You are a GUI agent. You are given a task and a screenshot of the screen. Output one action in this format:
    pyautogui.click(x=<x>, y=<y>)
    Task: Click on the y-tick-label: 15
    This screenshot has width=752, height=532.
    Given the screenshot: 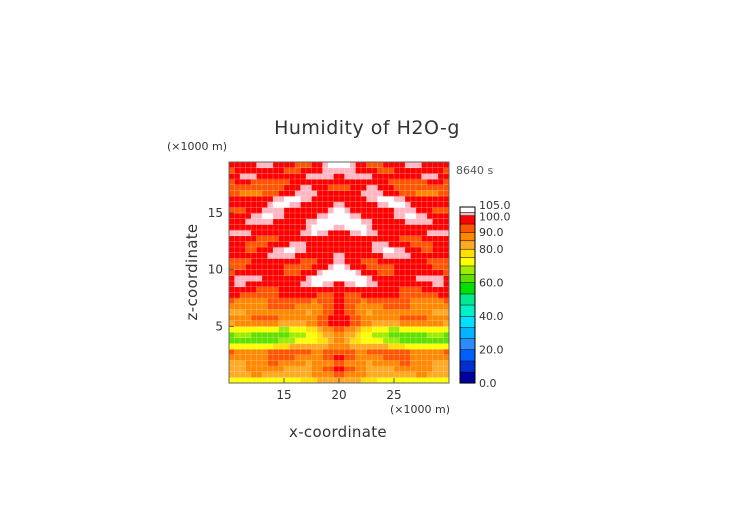 What is the action you would take?
    pyautogui.click(x=215, y=213)
    